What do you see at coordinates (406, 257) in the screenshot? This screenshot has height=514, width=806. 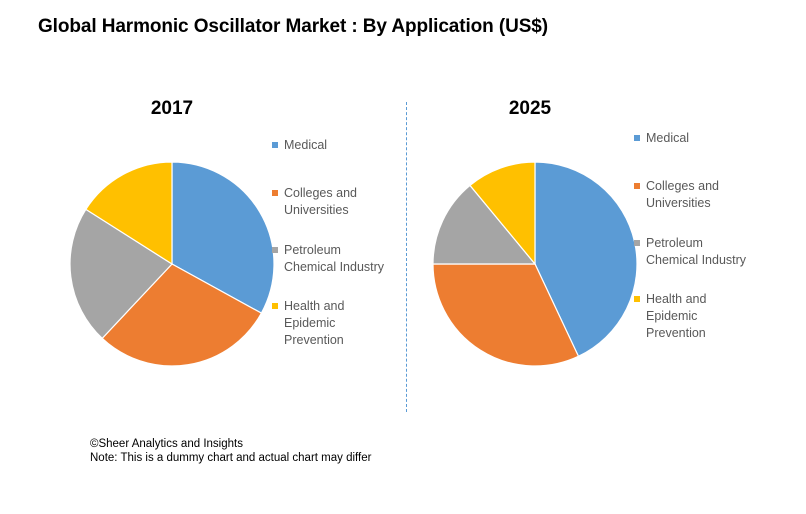 I see `divider-line` at bounding box center [406, 257].